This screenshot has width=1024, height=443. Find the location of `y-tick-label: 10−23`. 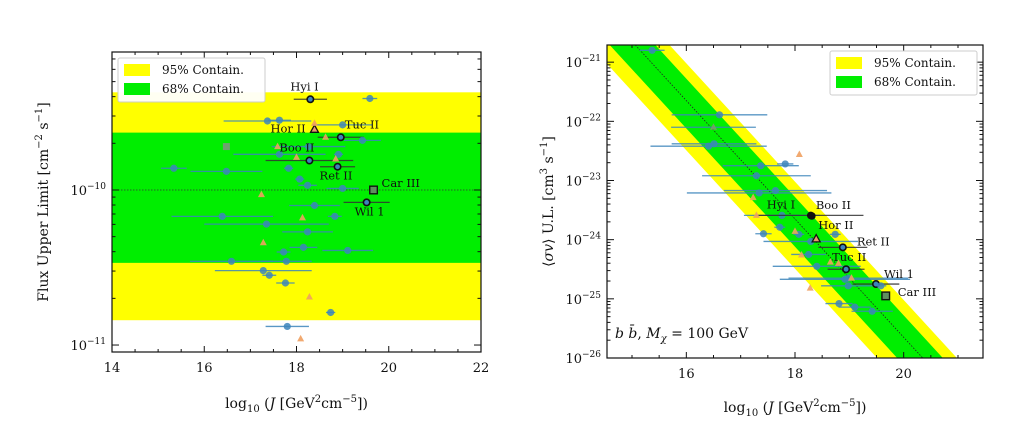

y-tick-label: 10−23 is located at coordinates (583, 180).